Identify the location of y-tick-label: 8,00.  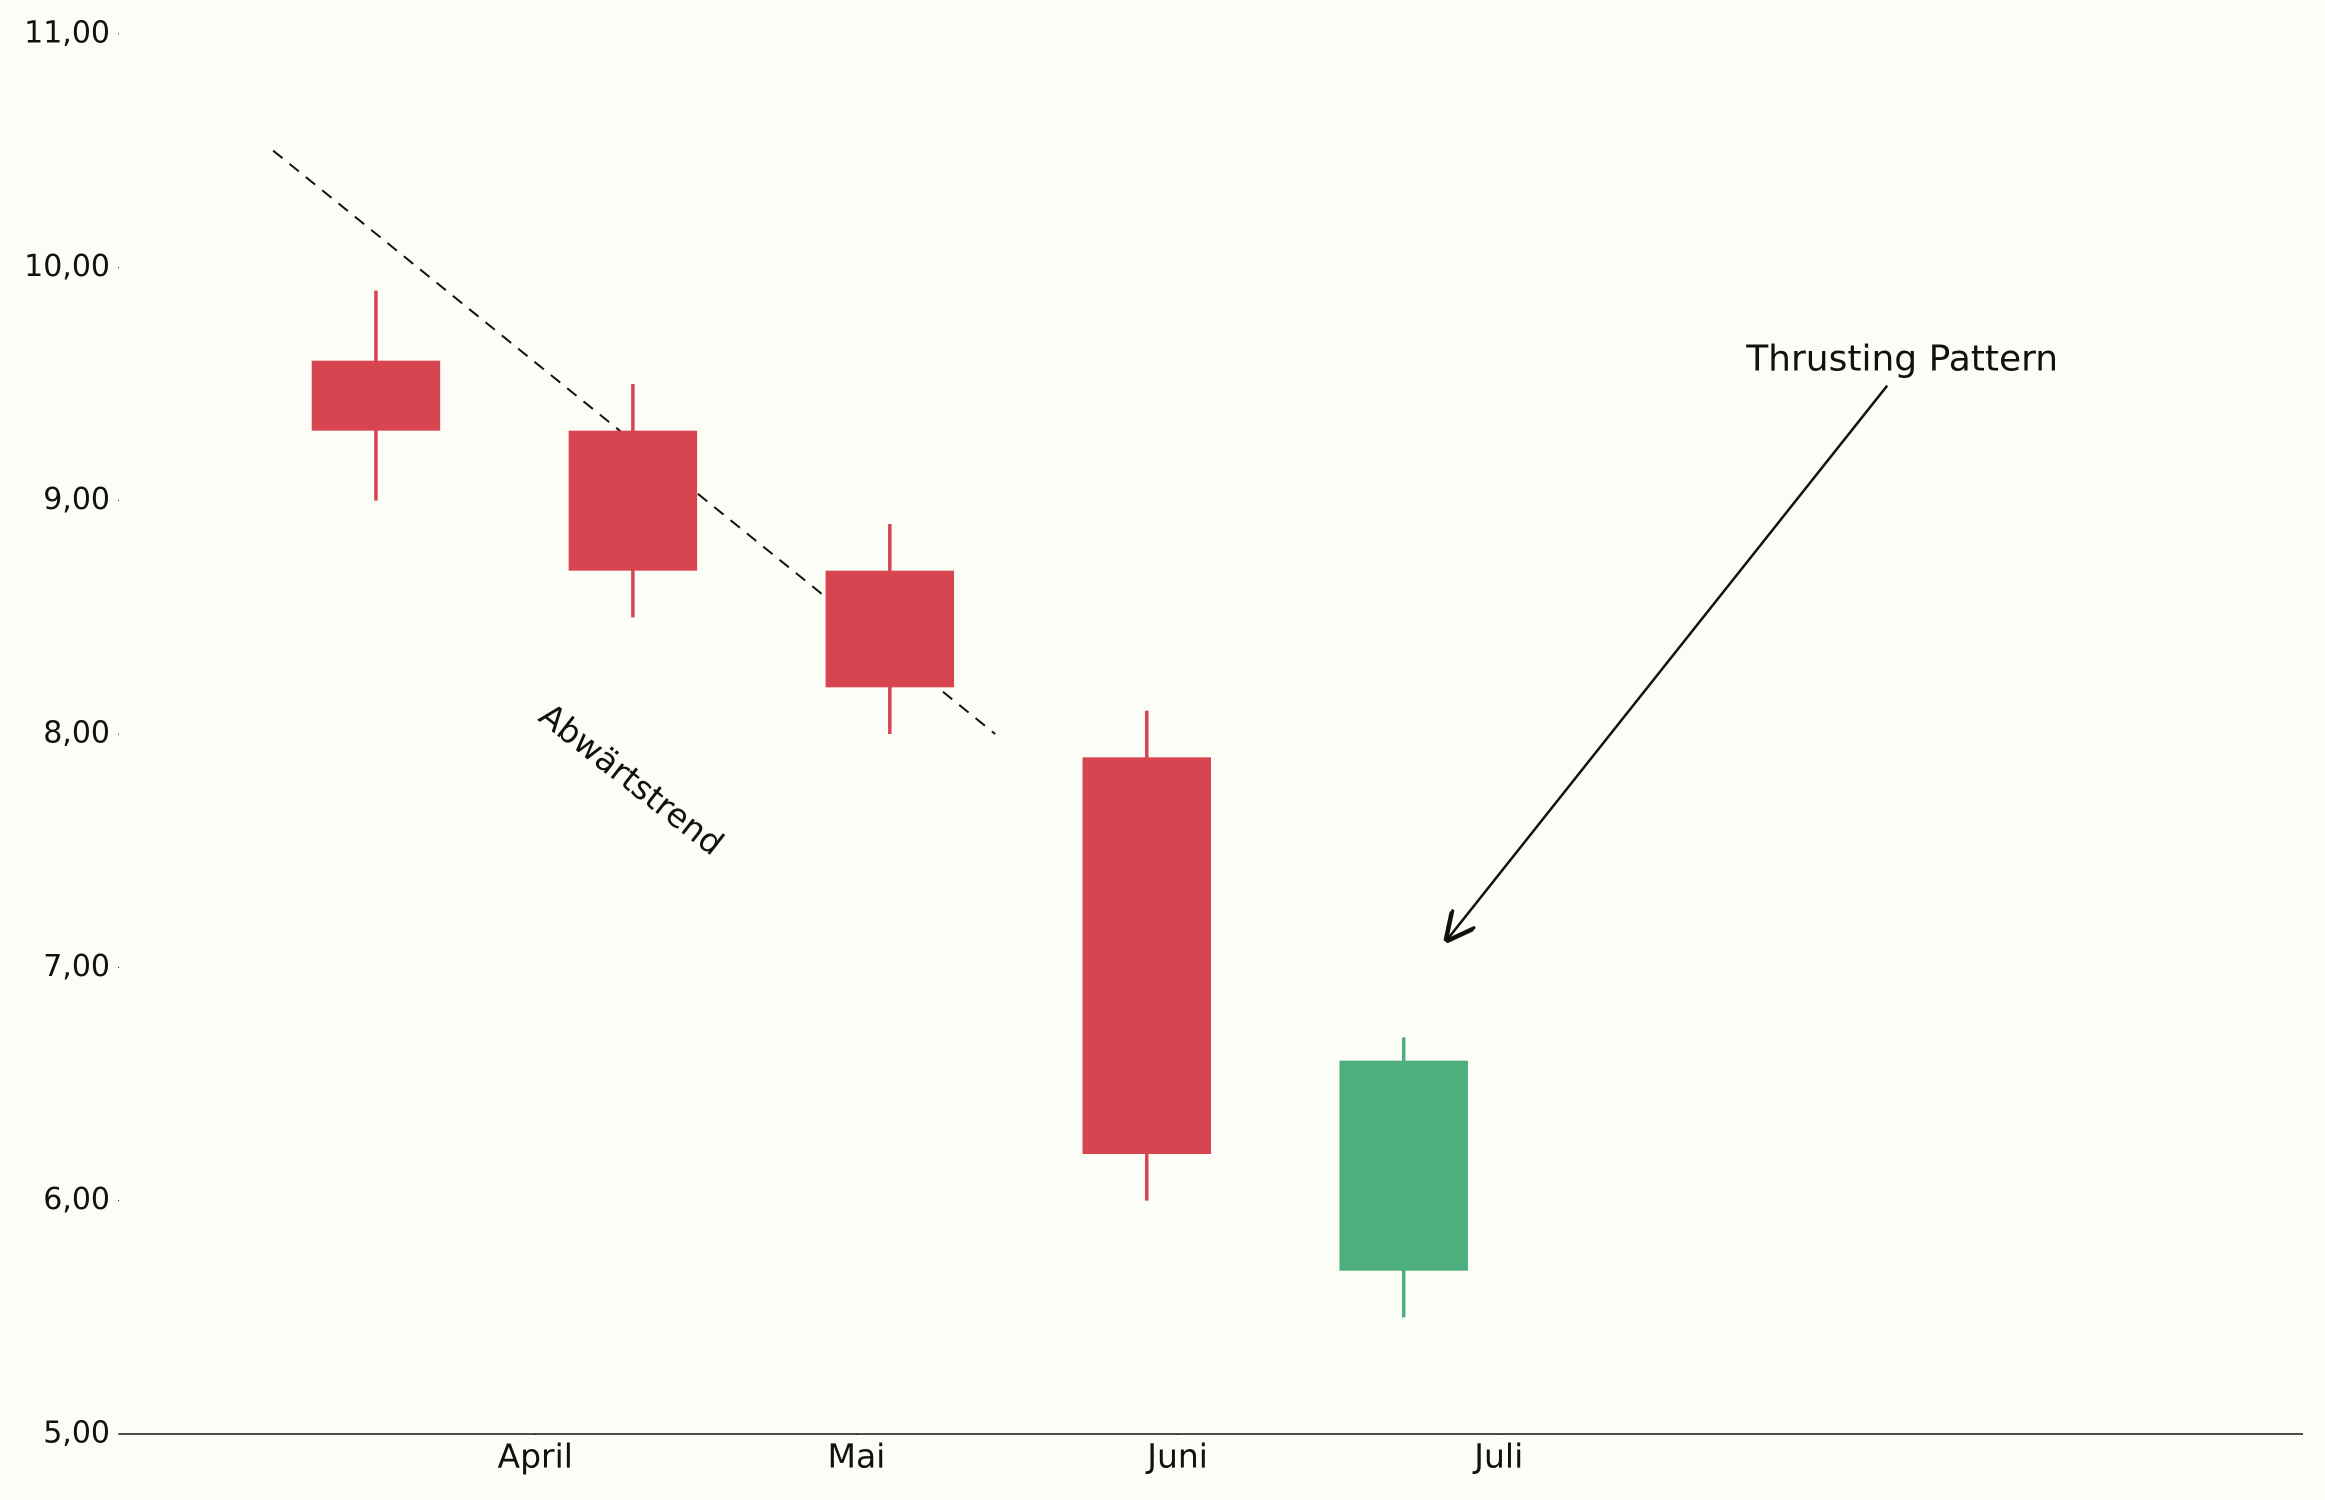
(76, 733).